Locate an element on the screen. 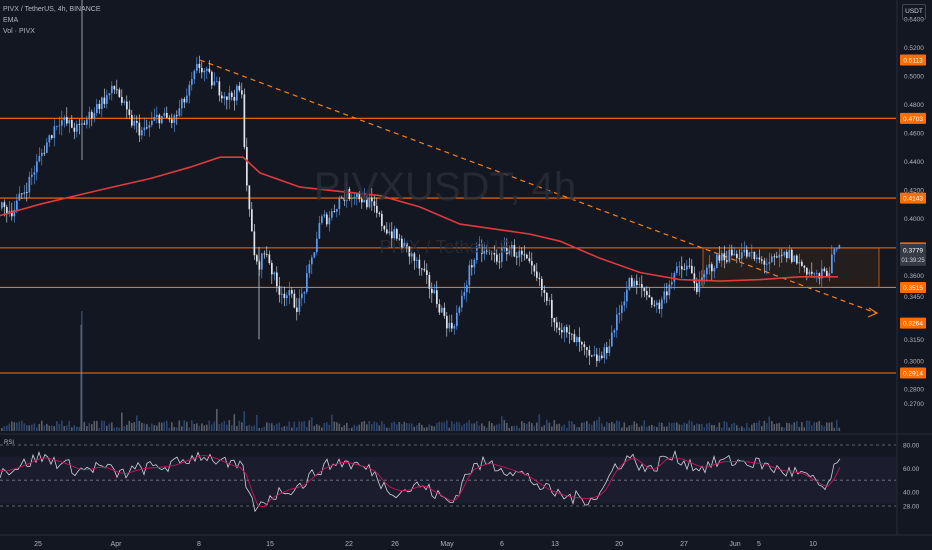 The height and width of the screenshot is (550, 932). symbol-title: PIVX / TetherUS, 4h, BINANCE is located at coordinates (52, 9).